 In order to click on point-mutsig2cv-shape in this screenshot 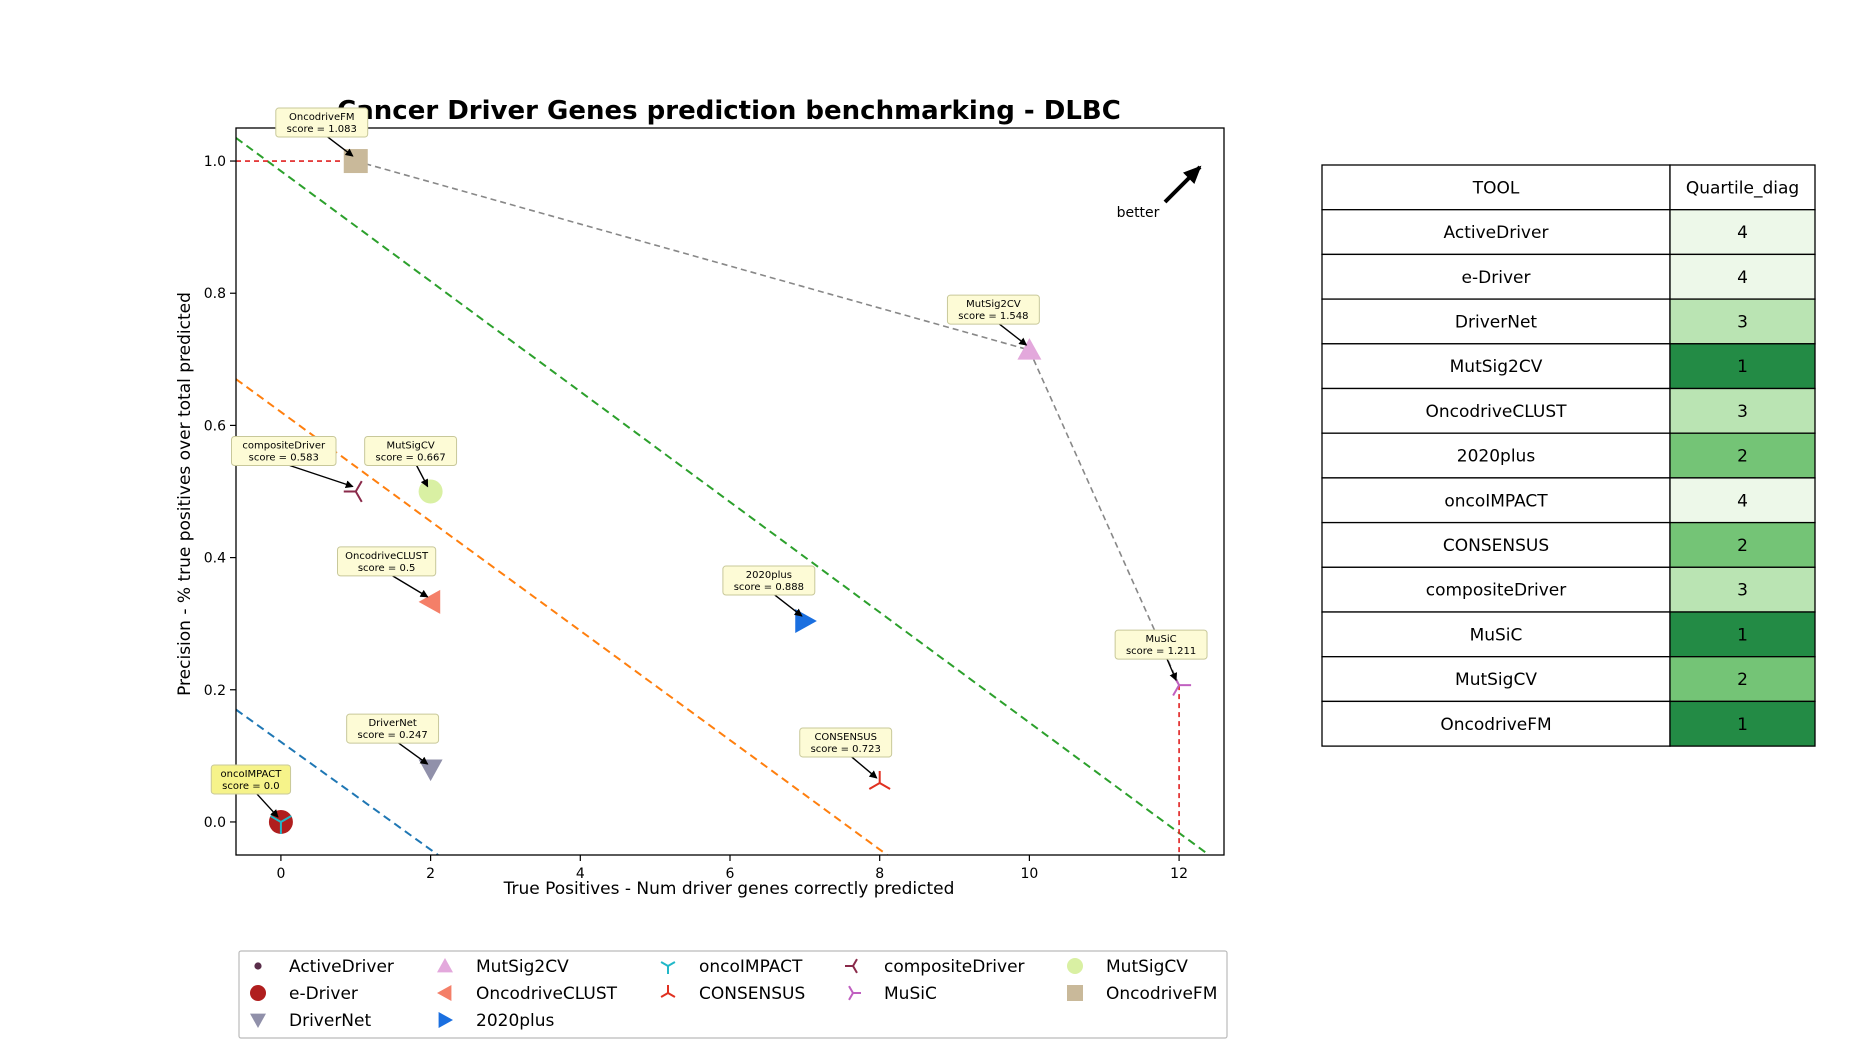, I will do `click(1029, 349)`.